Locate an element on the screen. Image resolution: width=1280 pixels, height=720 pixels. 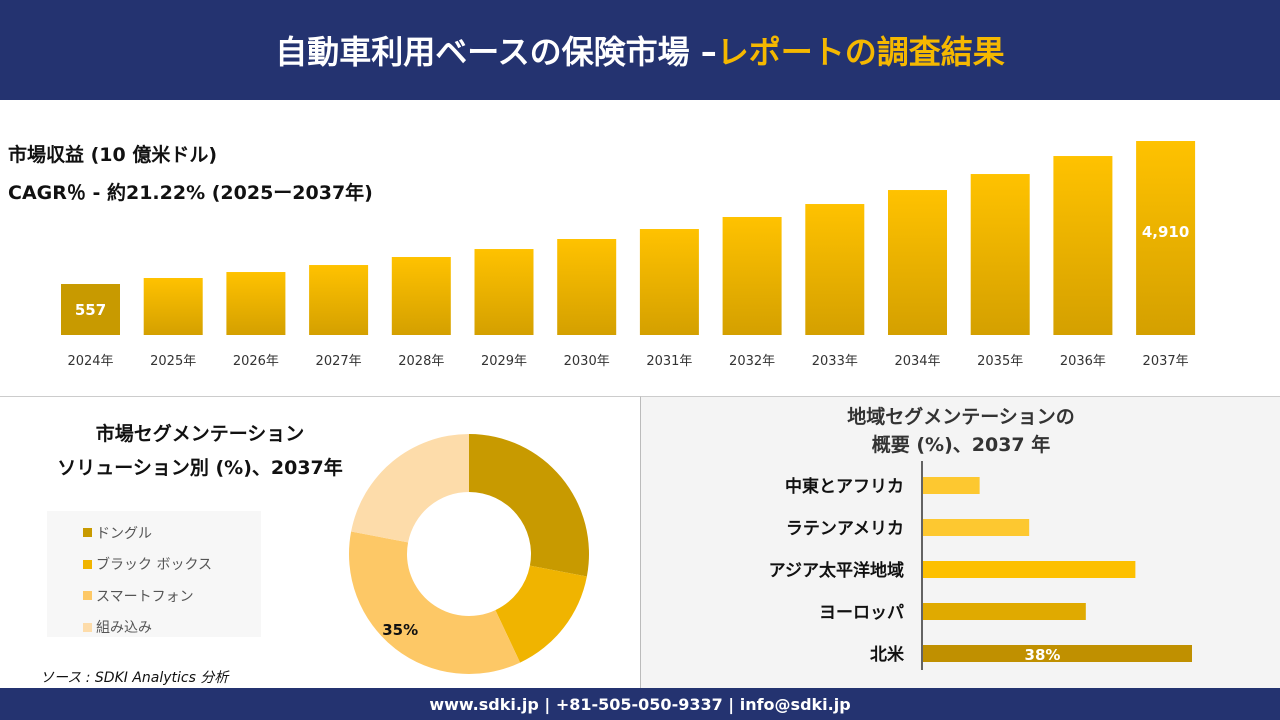
region-label: 中東とアフリカ is located at coordinates (844, 486).